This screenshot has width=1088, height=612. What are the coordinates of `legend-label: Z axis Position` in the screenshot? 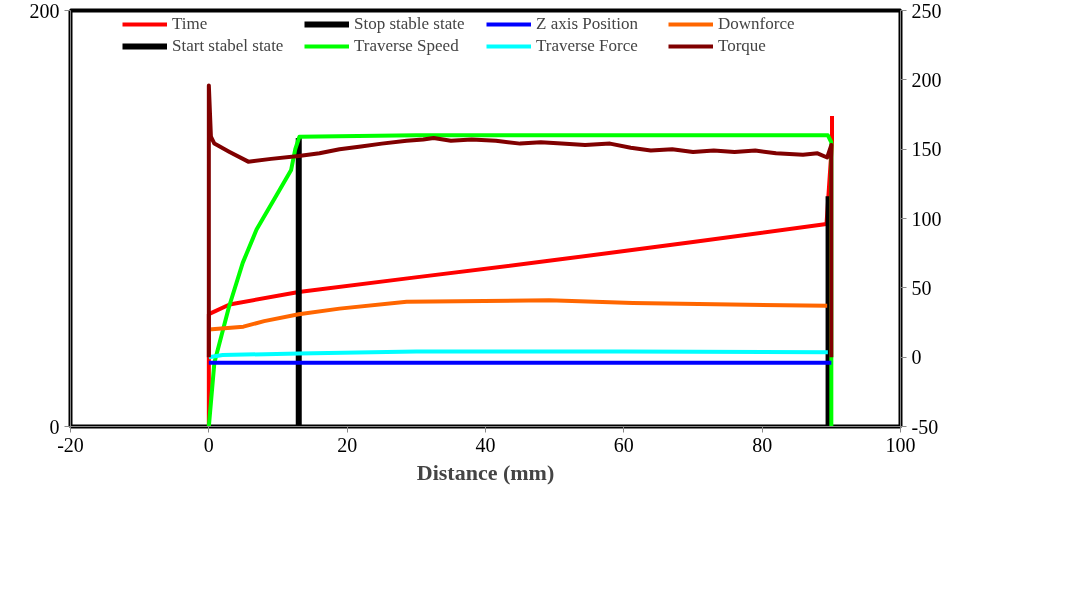 It's located at (587, 24).